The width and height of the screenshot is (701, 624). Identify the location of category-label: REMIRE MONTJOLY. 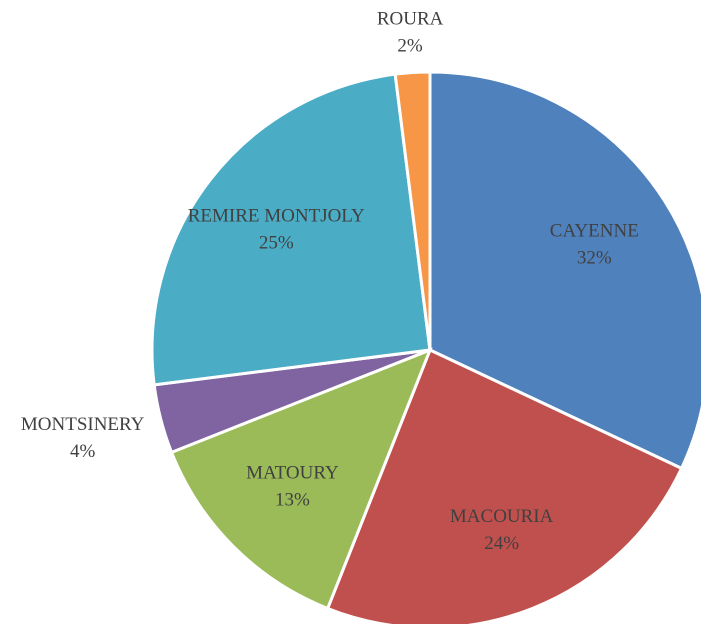
(276, 216).